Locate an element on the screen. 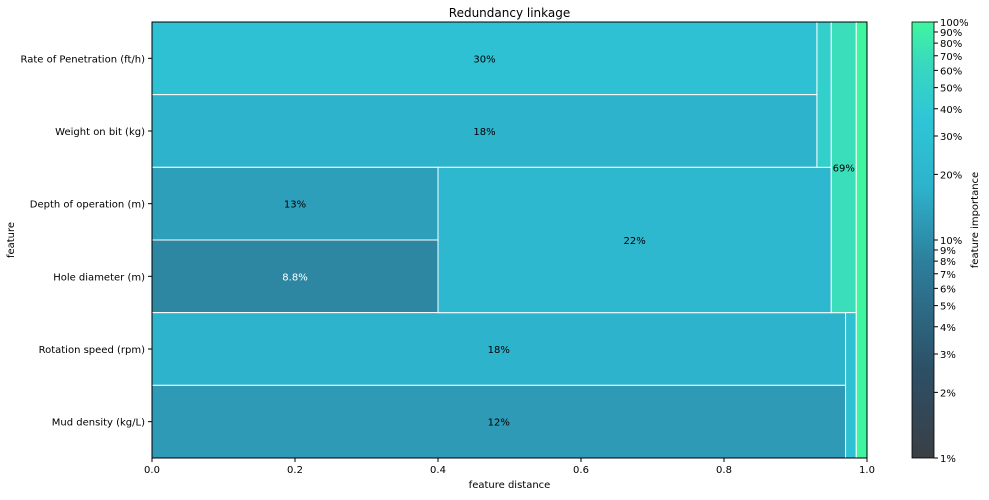 Image resolution: width=989 pixels, height=500 pixels. colorbar-tick-label: 7% is located at coordinates (948, 275).